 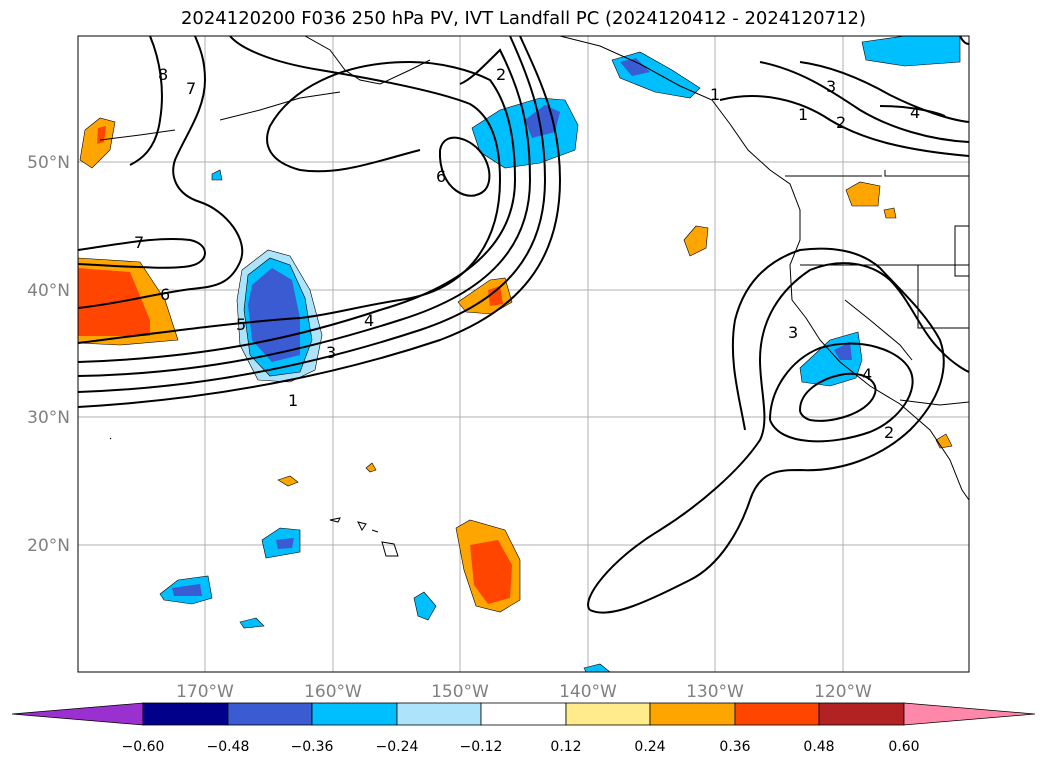 I want to click on colorbar-tick: 0.12, so click(x=565, y=747).